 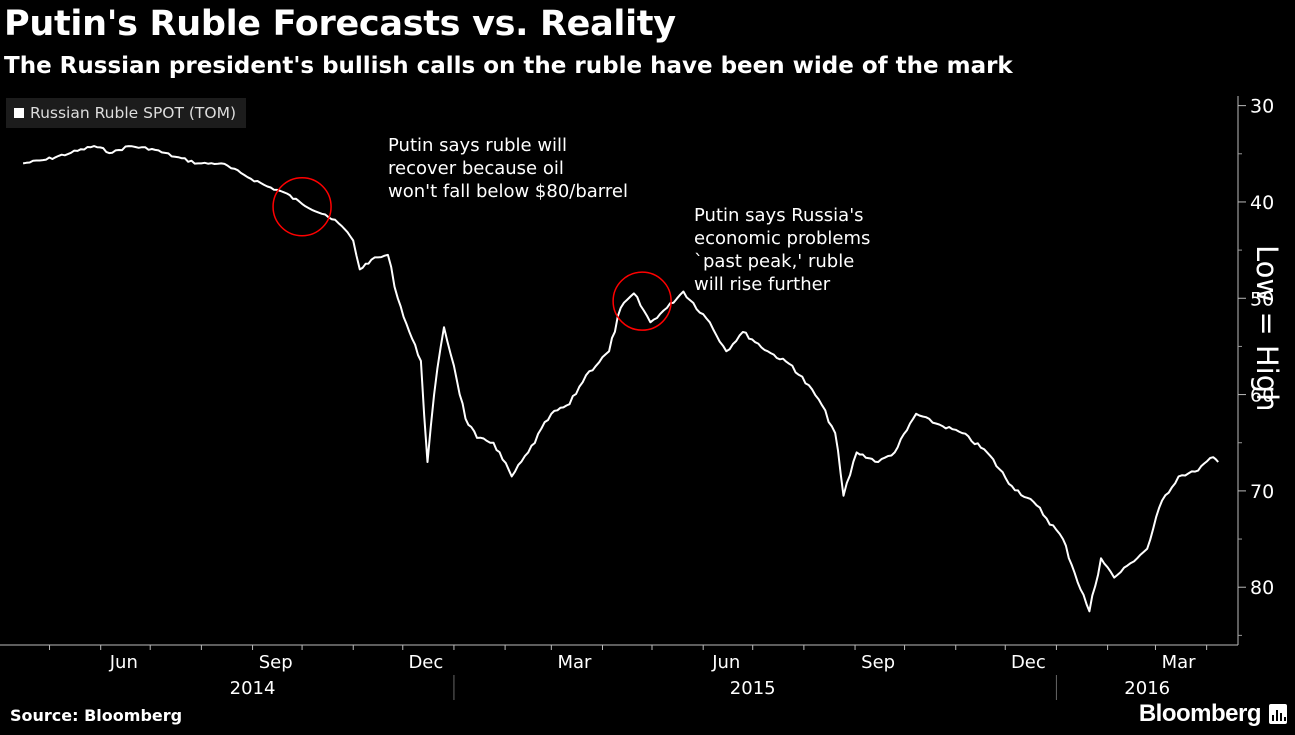 I want to click on legend: Russian Ruble SPOT (TOM), so click(x=126, y=113).